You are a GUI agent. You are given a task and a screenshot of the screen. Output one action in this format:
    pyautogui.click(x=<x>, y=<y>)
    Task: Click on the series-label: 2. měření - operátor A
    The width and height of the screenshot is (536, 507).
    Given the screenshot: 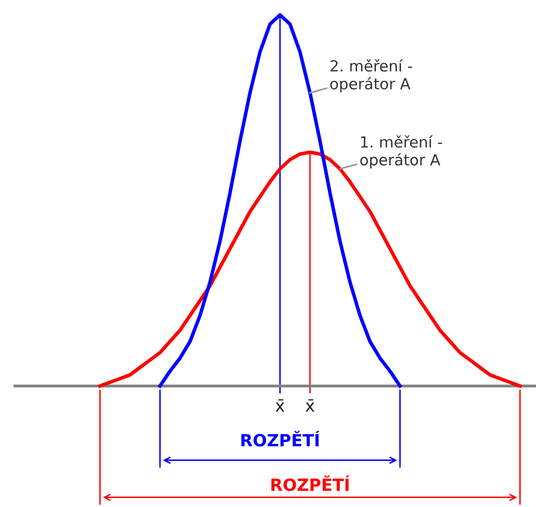 What is the action you would take?
    pyautogui.click(x=371, y=75)
    